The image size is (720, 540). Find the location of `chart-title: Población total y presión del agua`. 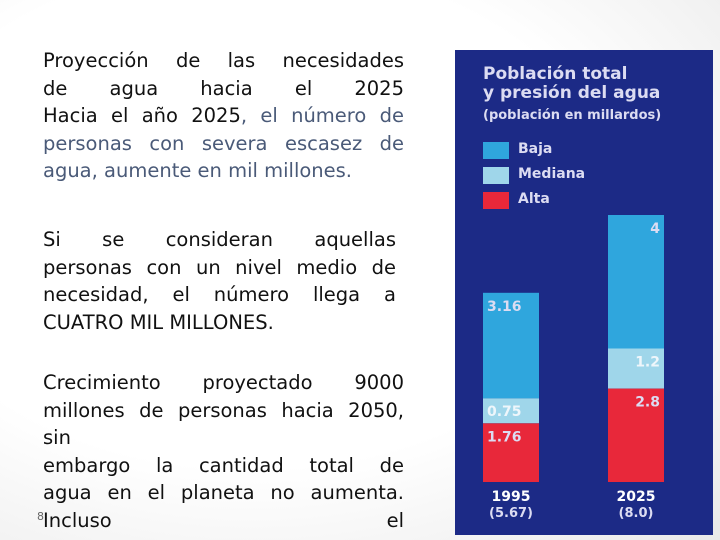

chart-title: Población total y presión del agua is located at coordinates (572, 83).